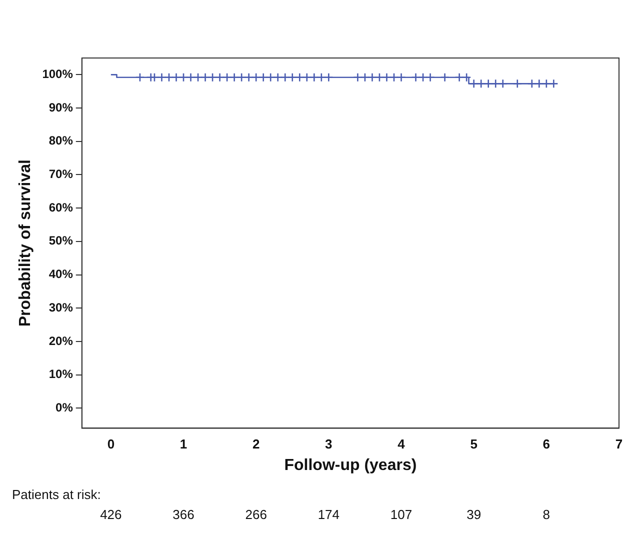 The width and height of the screenshot is (639, 533). What do you see at coordinates (401, 514) in the screenshot?
I see `text: 107` at bounding box center [401, 514].